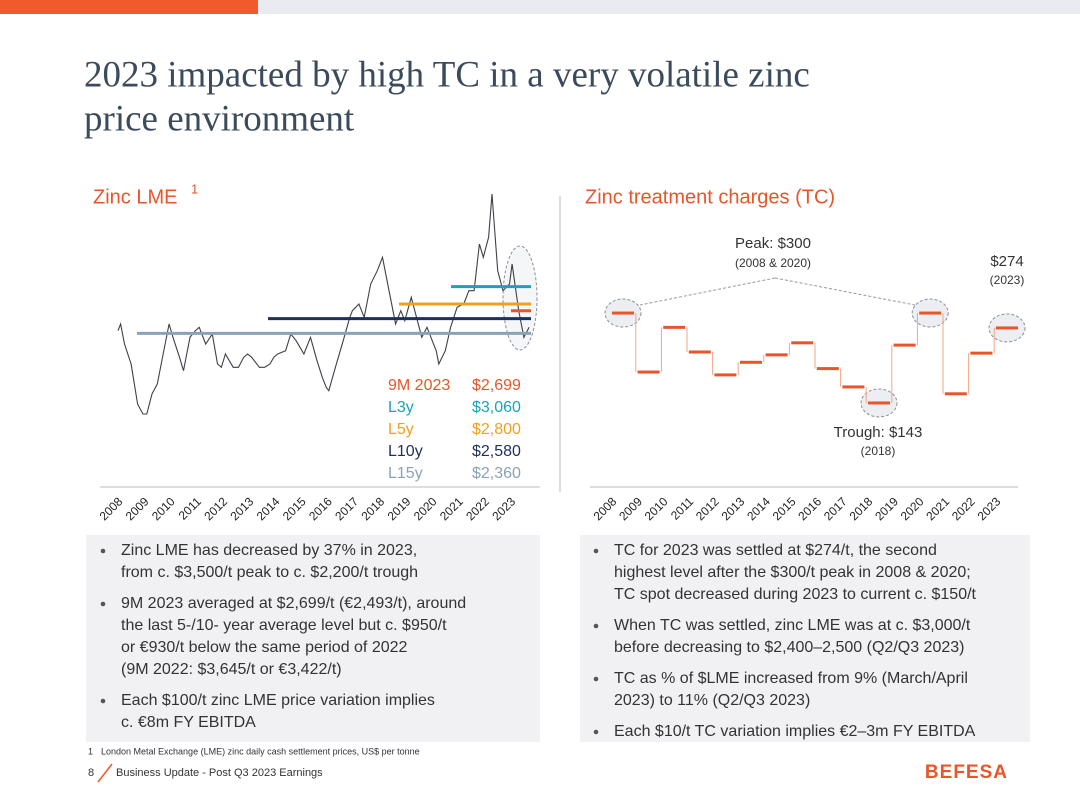  Describe the element at coordinates (419, 385) in the screenshot. I see `legend-name: 9M 2023` at that location.